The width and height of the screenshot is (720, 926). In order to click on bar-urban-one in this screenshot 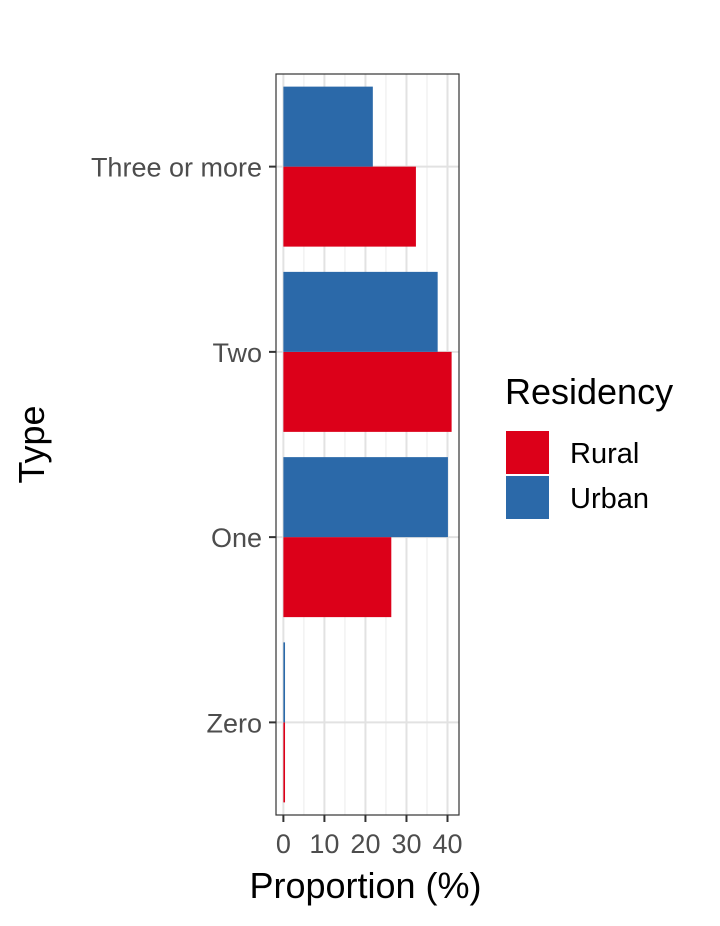, I will do `click(365, 497)`.